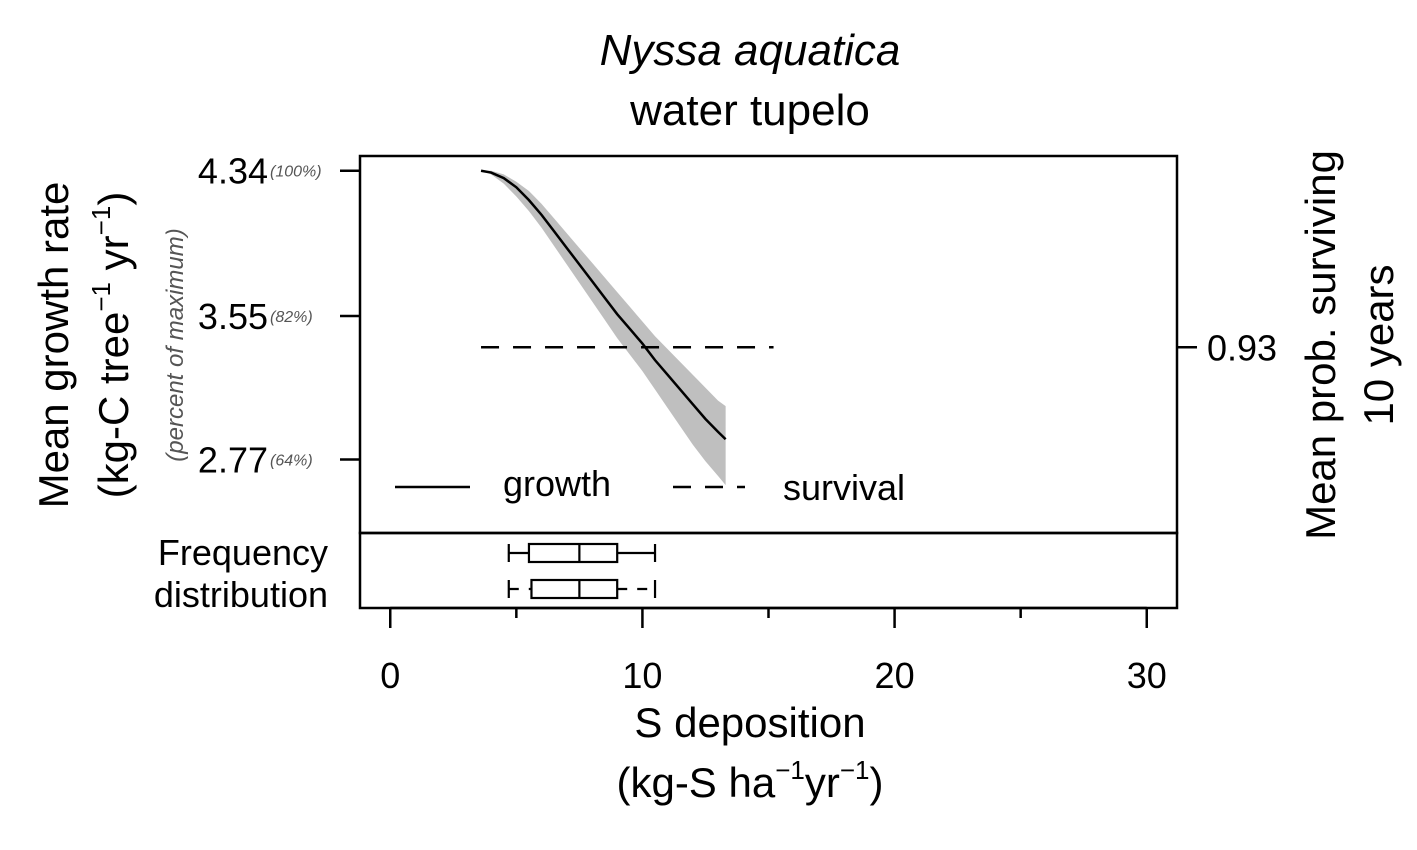  What do you see at coordinates (750, 50) in the screenshot?
I see `chart-title: Nyssa aquatica` at bounding box center [750, 50].